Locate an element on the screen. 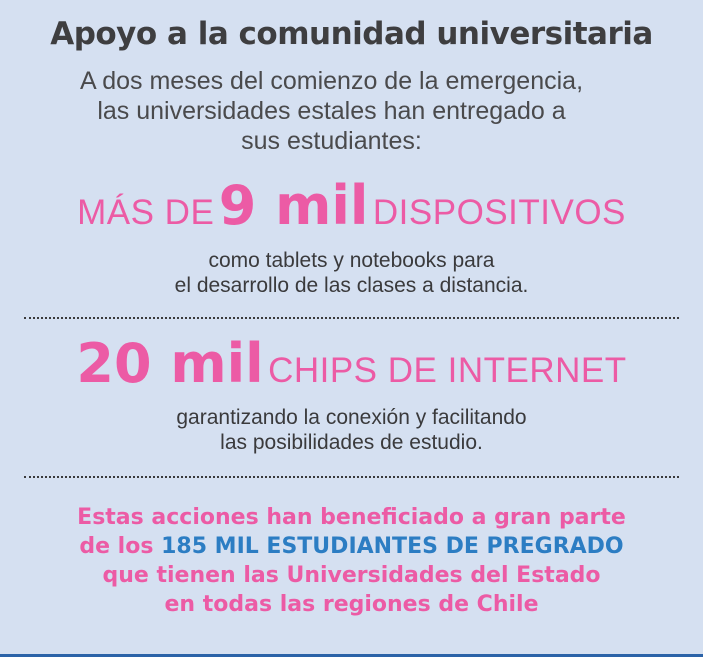 Image resolution: width=703 pixels, height=662 pixels. devices-prefix: MÁS DE is located at coordinates (146, 212).